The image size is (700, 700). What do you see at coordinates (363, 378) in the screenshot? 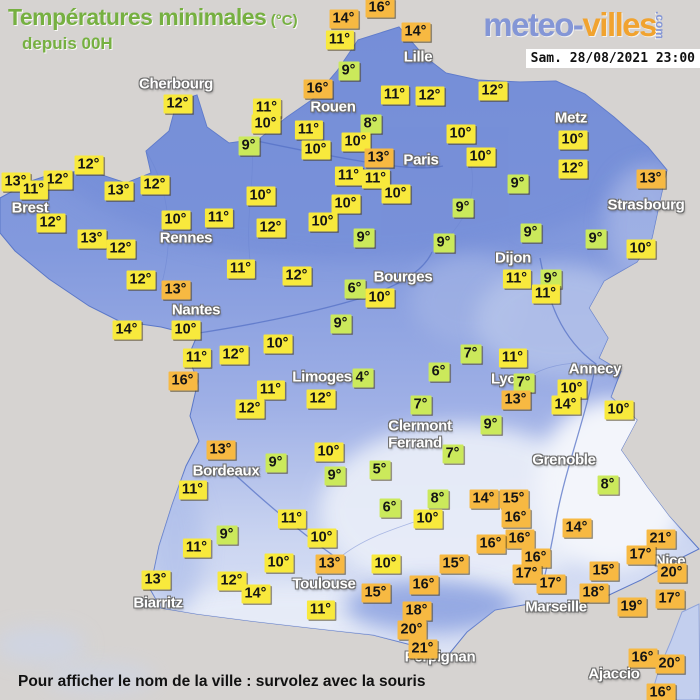
I see `temp-badge: 4°` at bounding box center [363, 378].